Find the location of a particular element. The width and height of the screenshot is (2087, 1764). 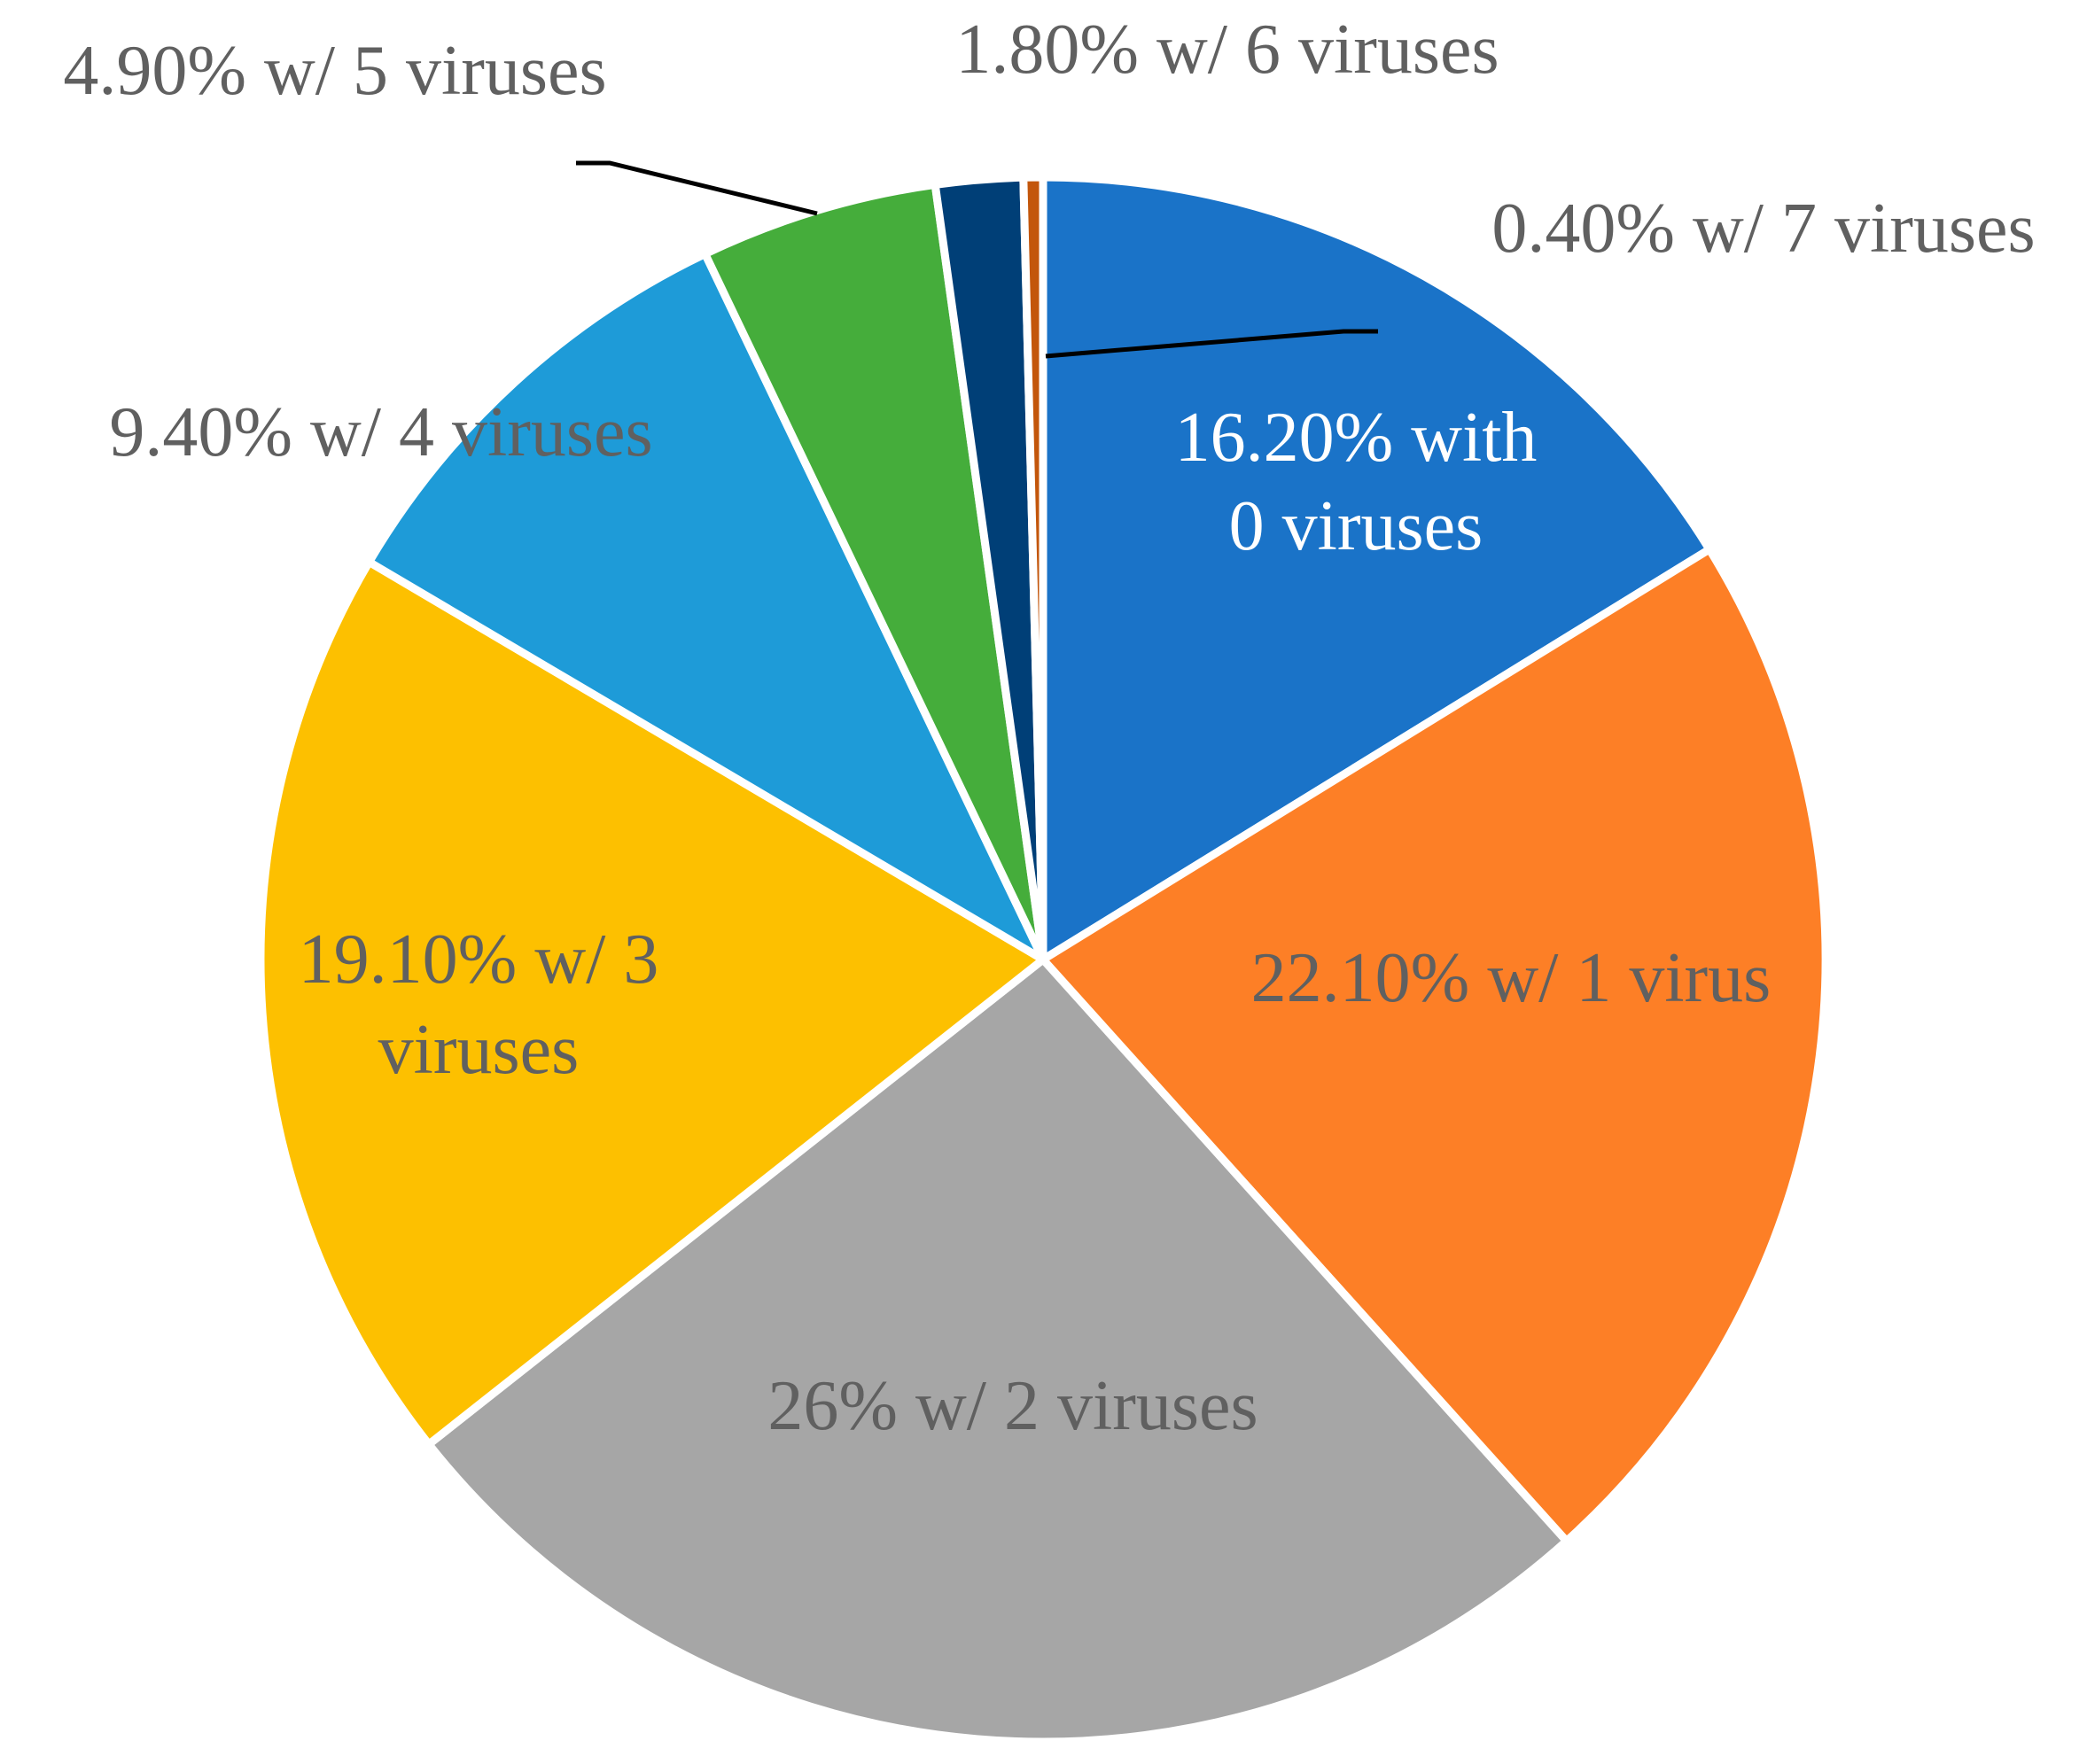

slice-label-3: 19.10% w/ 3 viruses is located at coordinates (479, 1005).